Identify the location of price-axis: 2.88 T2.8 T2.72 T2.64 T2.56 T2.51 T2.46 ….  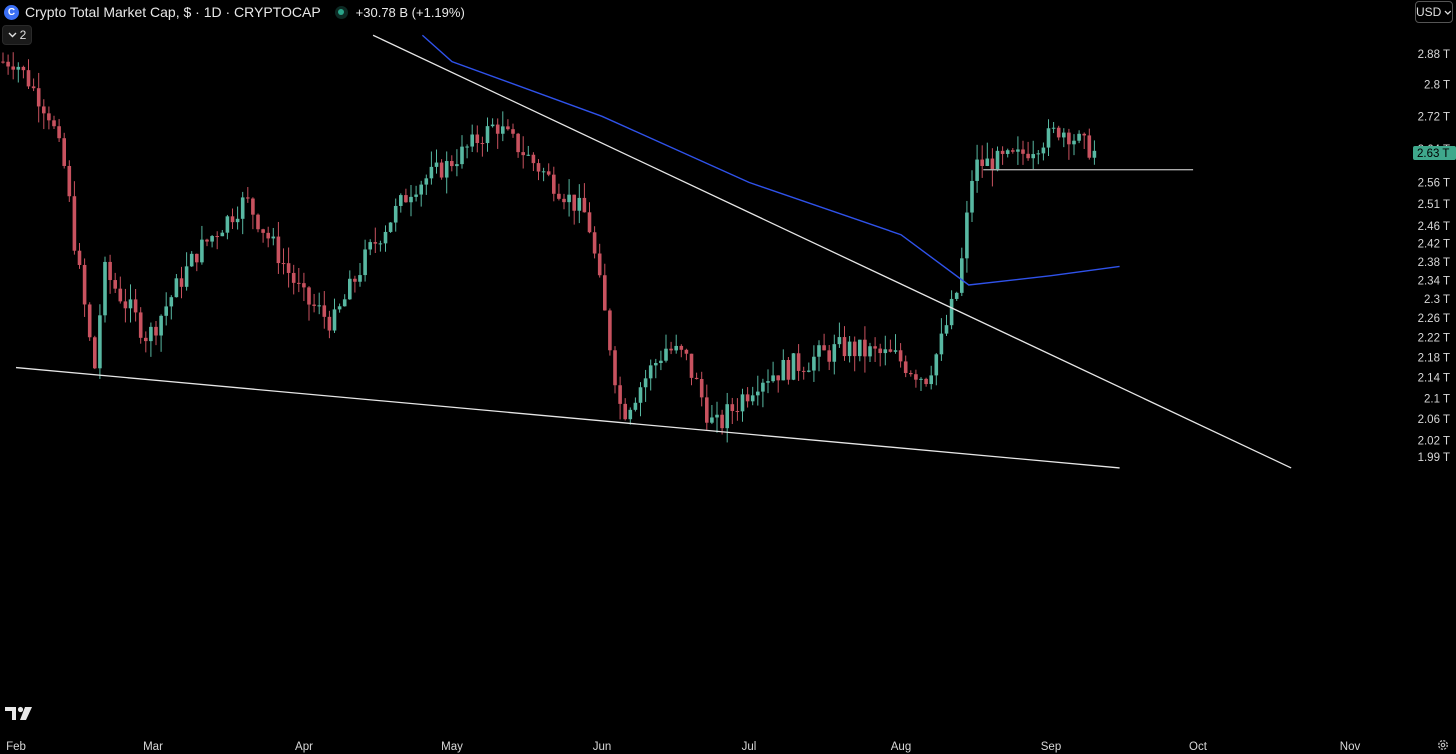
(1434, 256).